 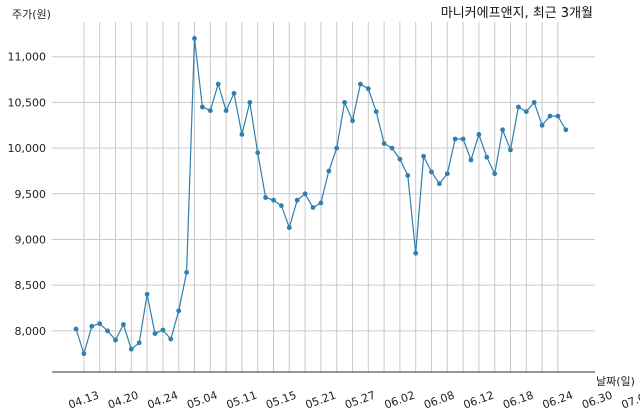 I want to click on y-tick-label: 9,000, so click(x=31, y=239).